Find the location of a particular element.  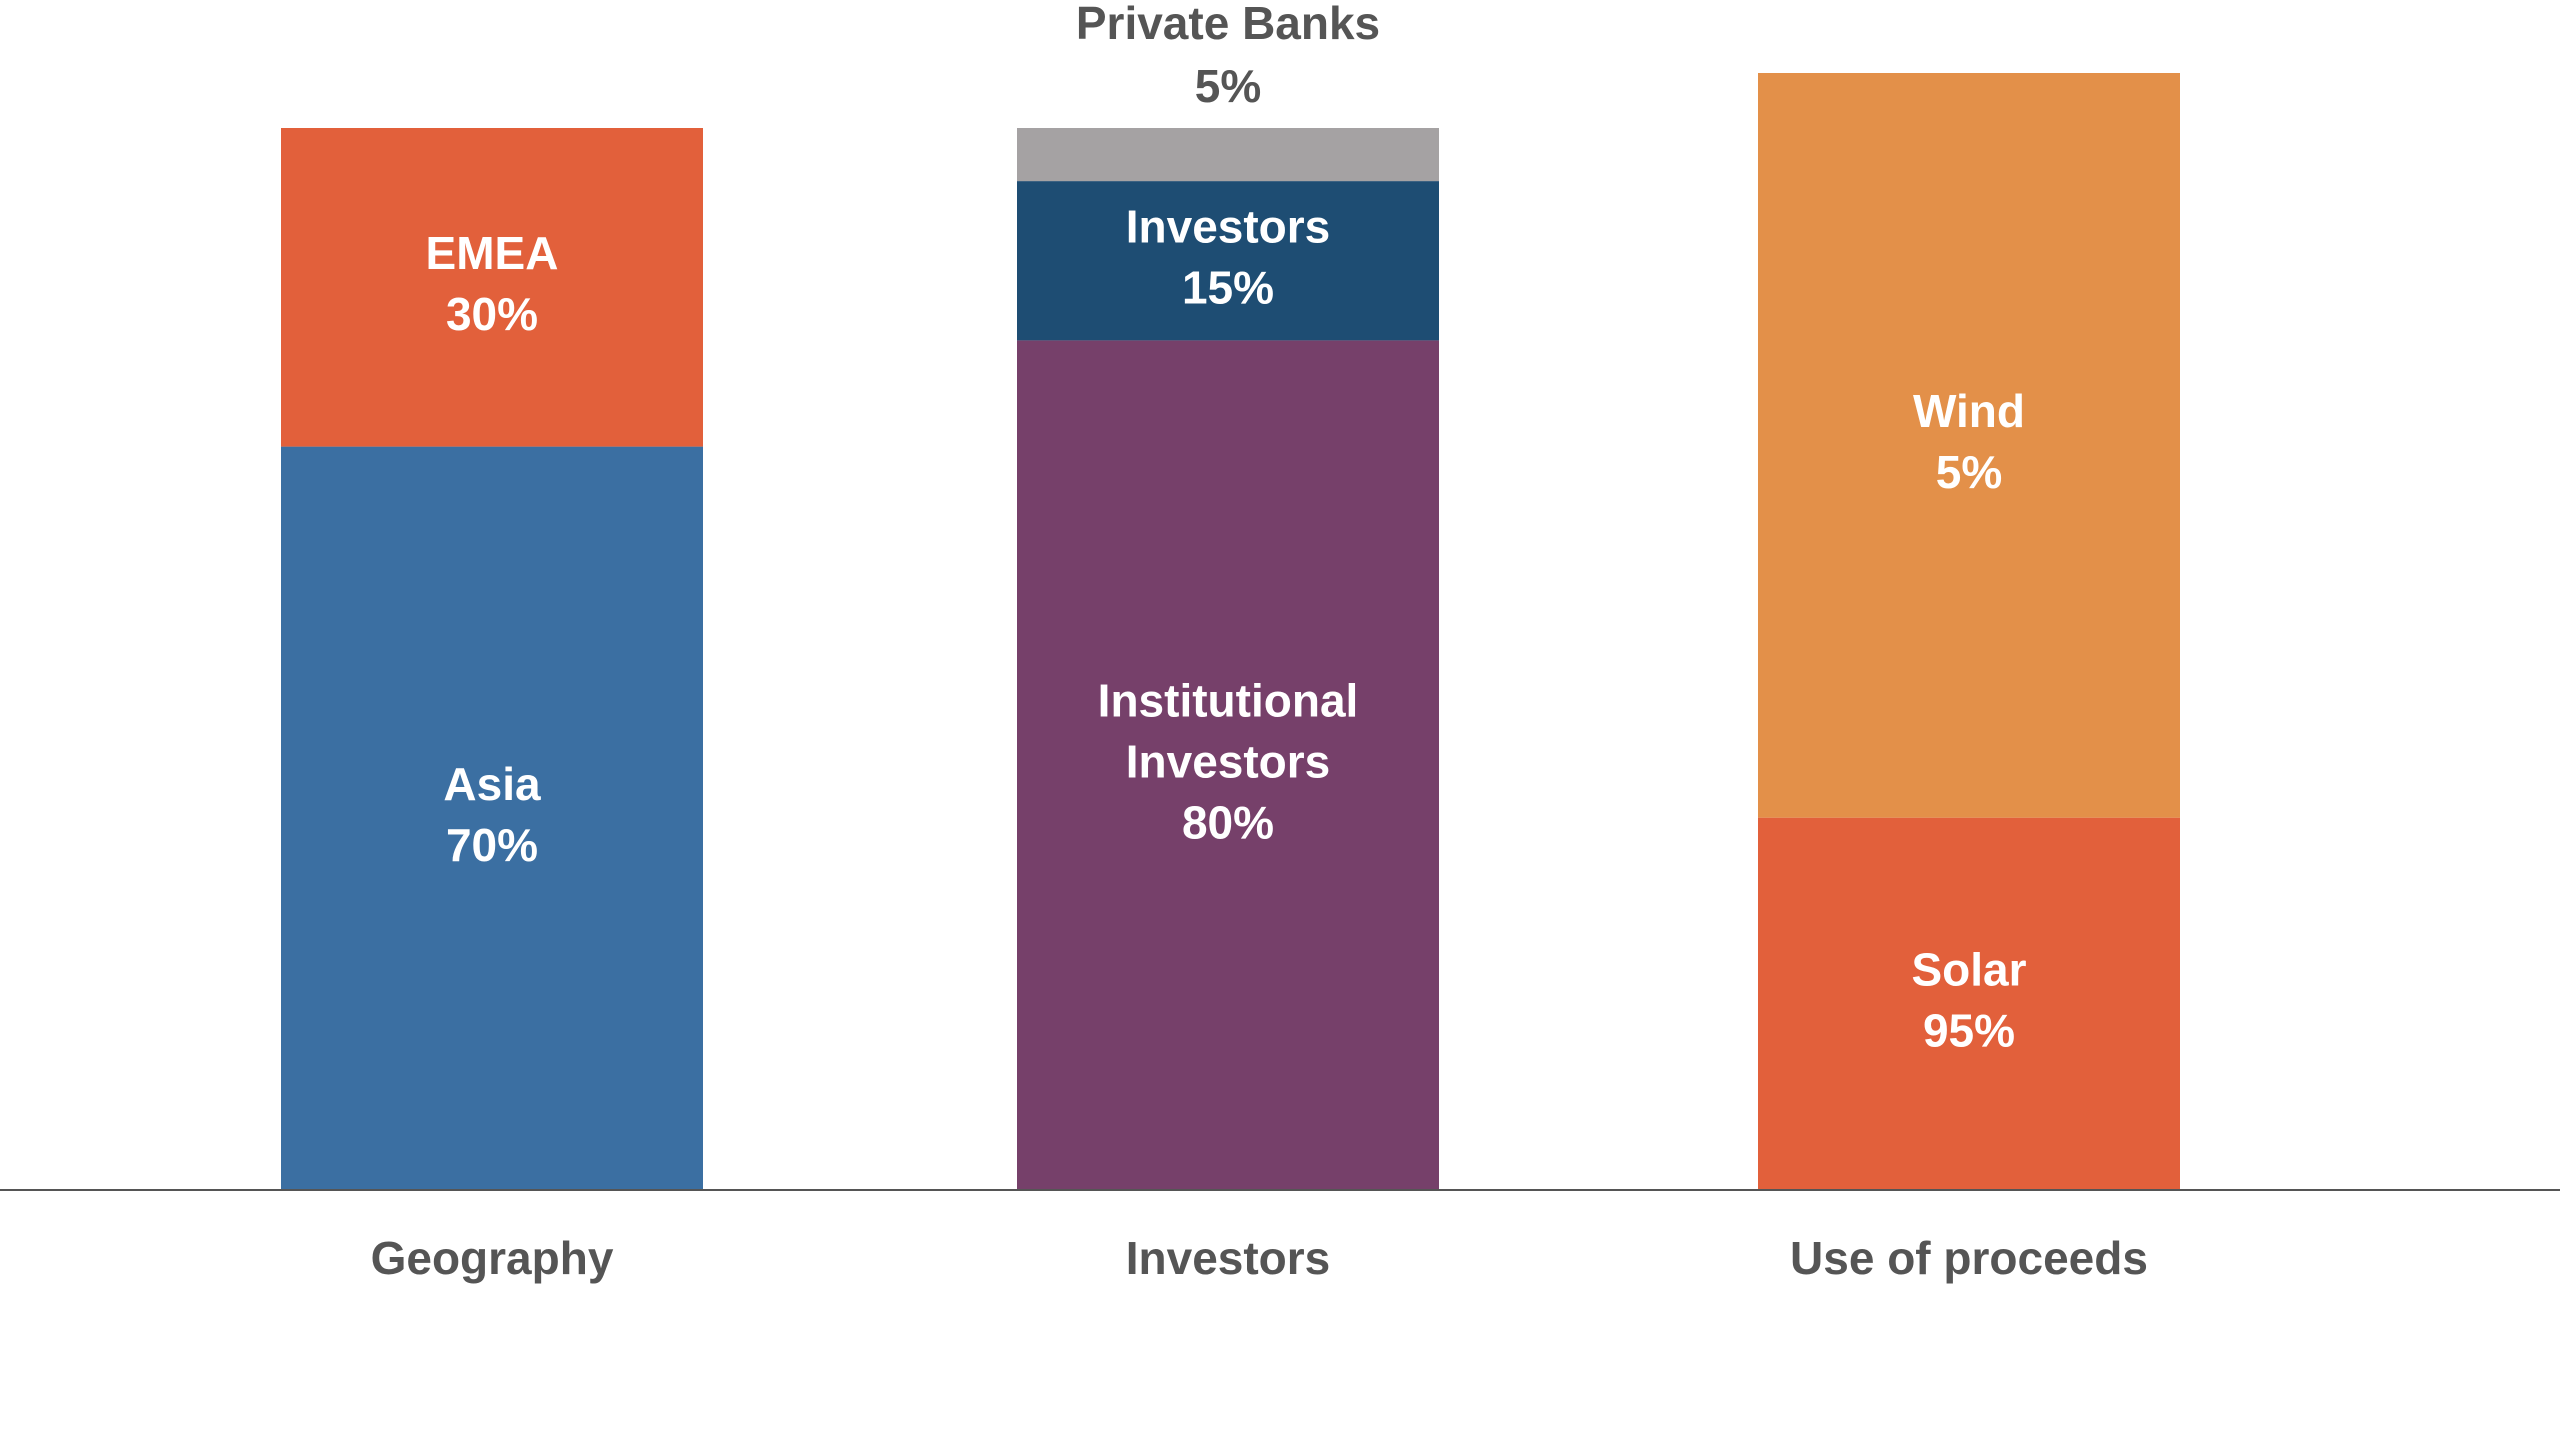

segment-value-institutional-investors: 80% is located at coordinates (1228, 822).